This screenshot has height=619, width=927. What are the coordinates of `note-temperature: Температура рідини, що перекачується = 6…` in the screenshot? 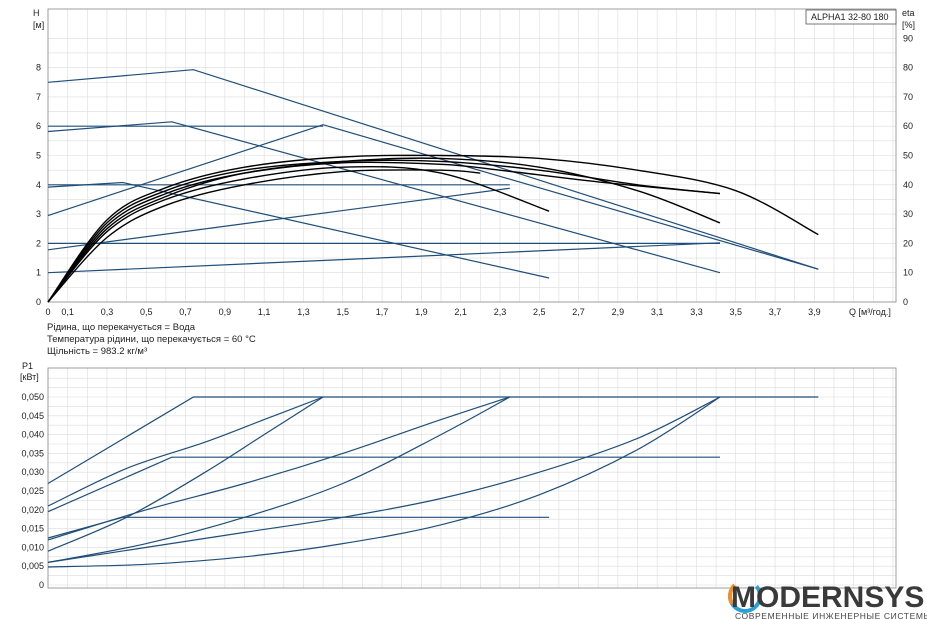 It's located at (151, 339).